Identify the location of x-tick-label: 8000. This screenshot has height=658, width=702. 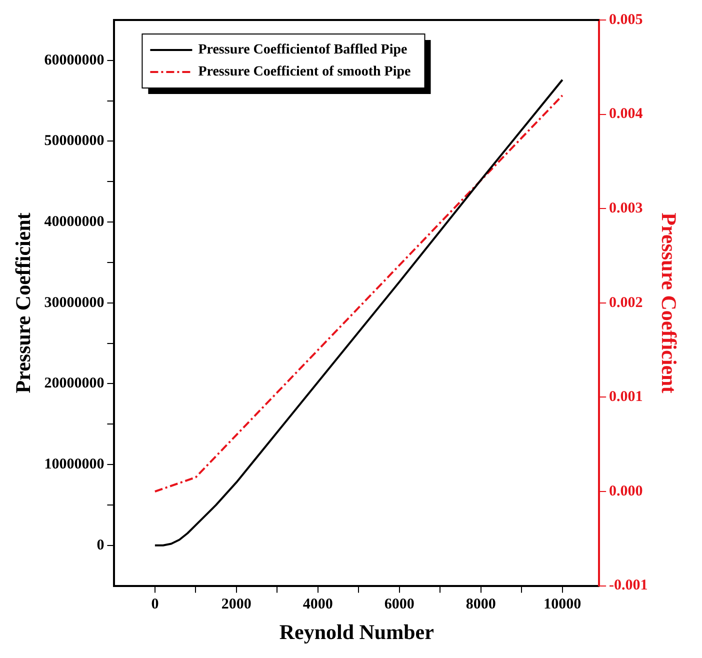
(481, 604).